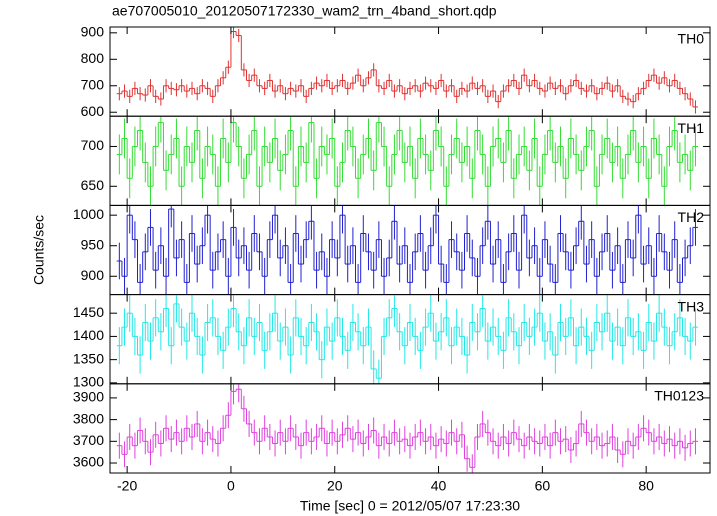 This screenshot has height=516, width=717. Describe the element at coordinates (88, 214) in the screenshot. I see `y-tick-label: 1000` at that location.